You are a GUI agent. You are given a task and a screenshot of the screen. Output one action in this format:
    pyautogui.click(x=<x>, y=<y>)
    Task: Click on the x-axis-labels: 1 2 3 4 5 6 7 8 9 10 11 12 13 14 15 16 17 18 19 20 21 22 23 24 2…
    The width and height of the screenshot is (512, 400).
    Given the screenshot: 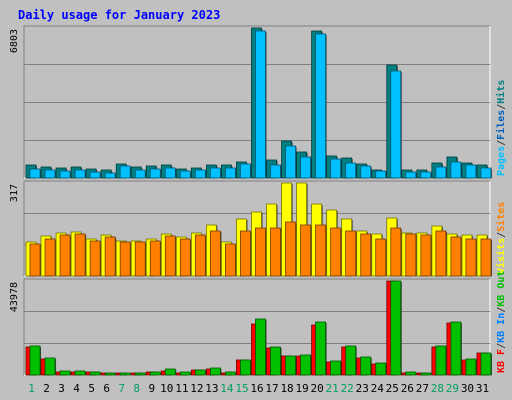 What is the action you would take?
    pyautogui.click(x=258, y=388)
    